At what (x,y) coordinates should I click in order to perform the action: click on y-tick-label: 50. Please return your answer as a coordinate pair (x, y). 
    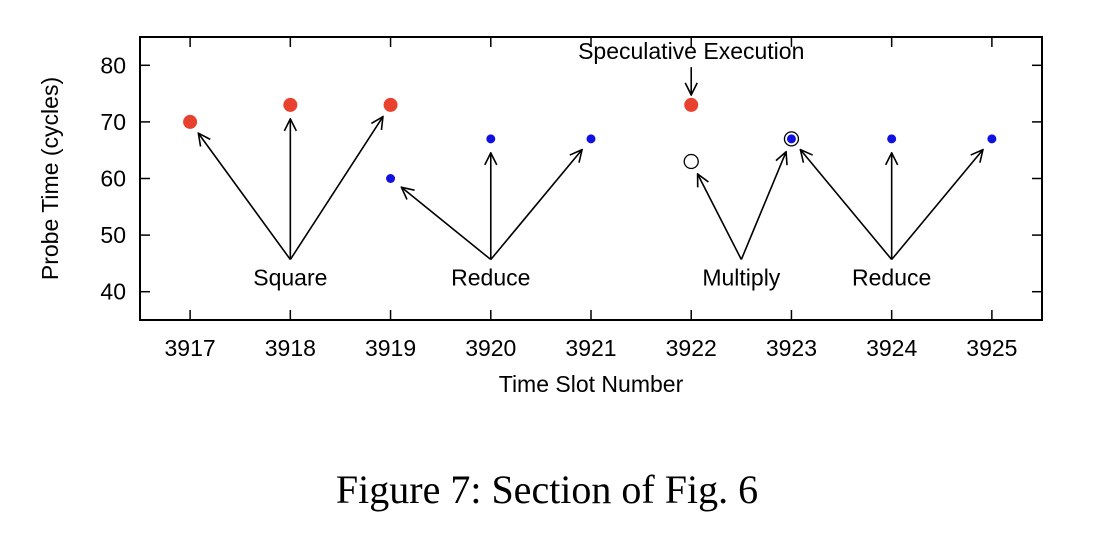
    Looking at the image, I should click on (113, 235).